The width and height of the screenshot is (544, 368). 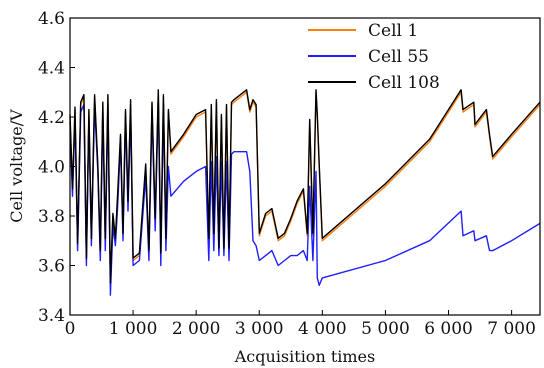 I want to click on y-tick-label: 3.8, so click(x=51, y=217).